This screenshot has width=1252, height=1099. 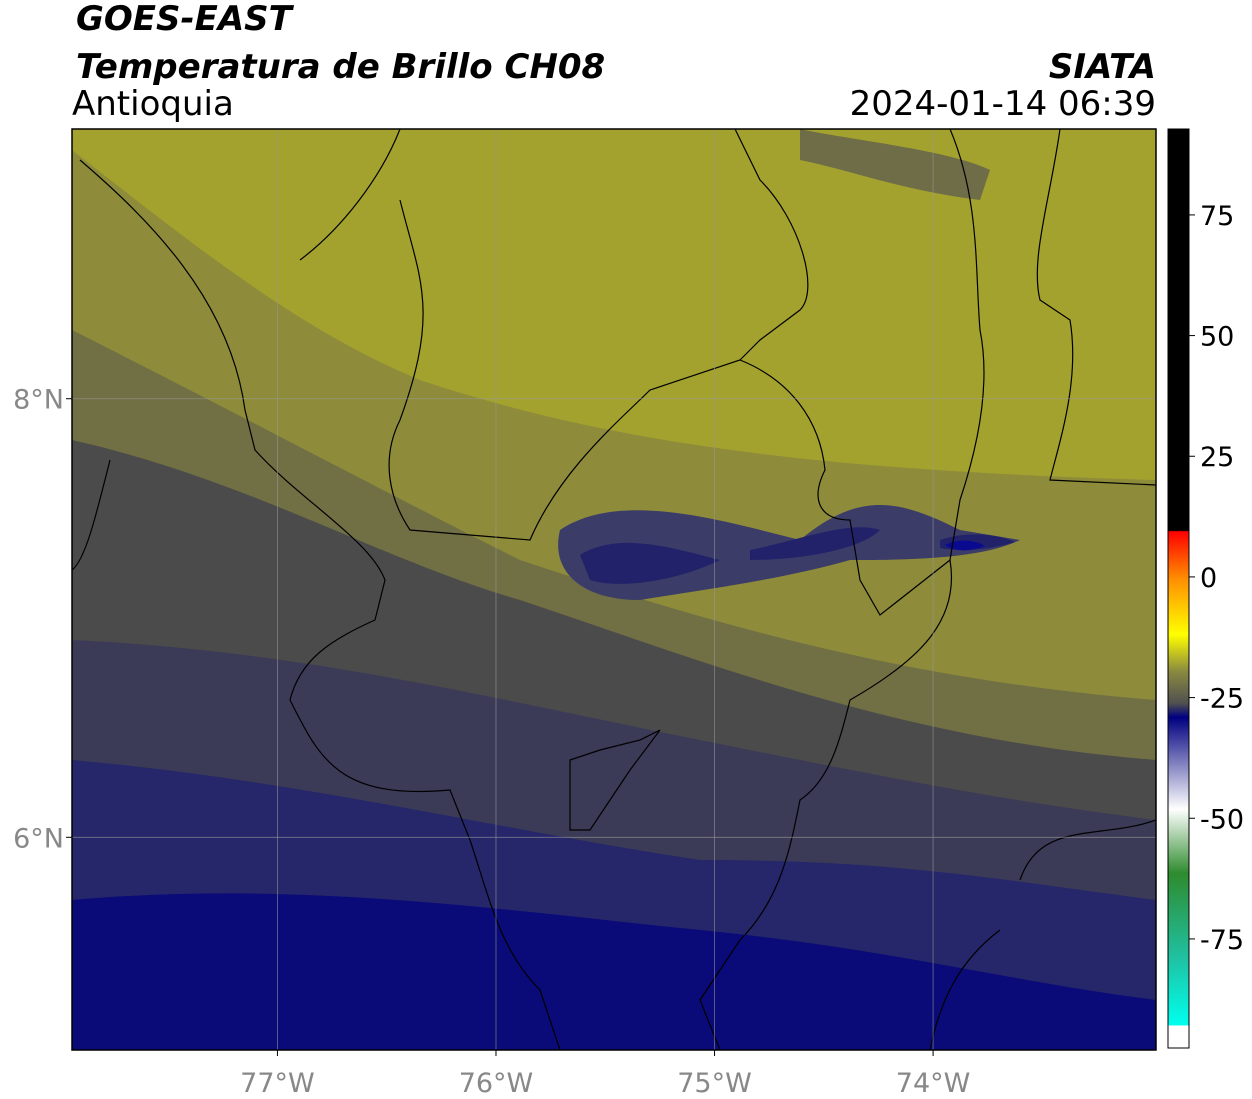 What do you see at coordinates (153, 104) in the screenshot?
I see `region: Antioquia` at bounding box center [153, 104].